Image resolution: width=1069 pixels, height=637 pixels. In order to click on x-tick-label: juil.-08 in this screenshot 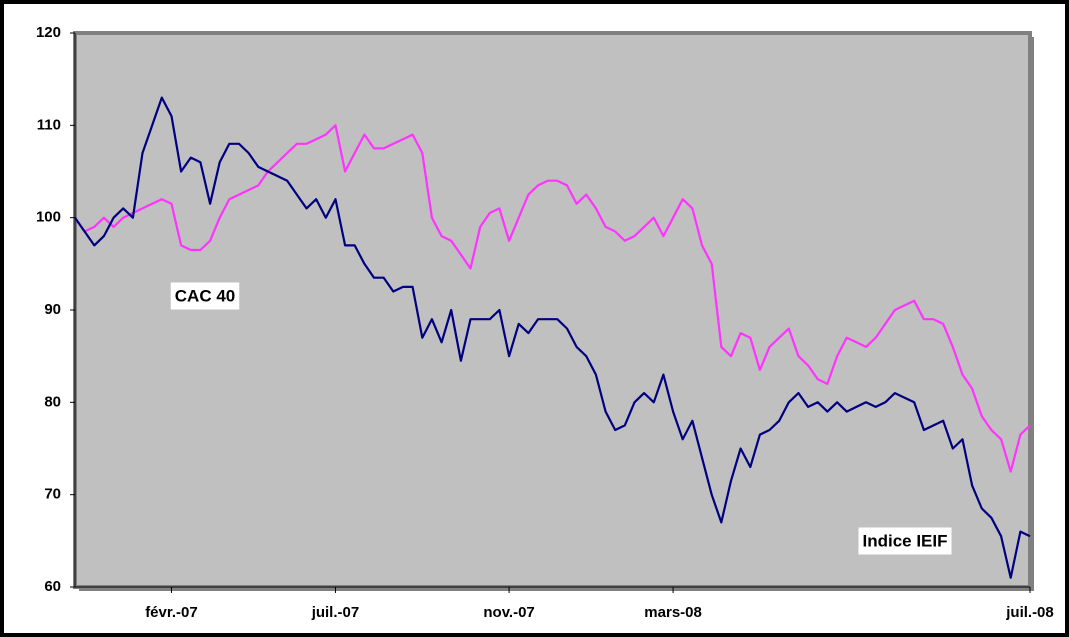, I will do `click(1029, 612)`.